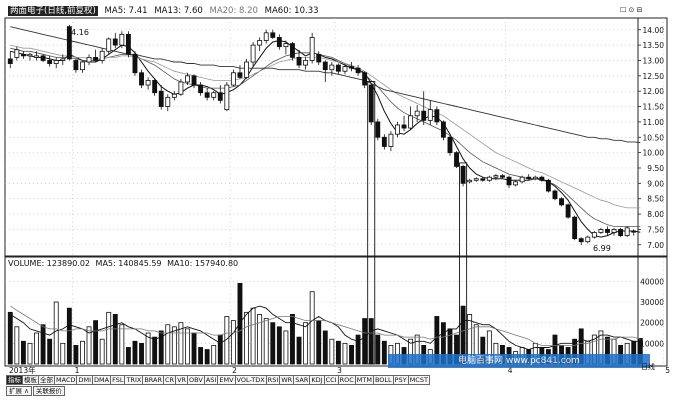 This screenshot has height=402, width=675. I want to click on indicator-tab: EMV, so click(227, 380).